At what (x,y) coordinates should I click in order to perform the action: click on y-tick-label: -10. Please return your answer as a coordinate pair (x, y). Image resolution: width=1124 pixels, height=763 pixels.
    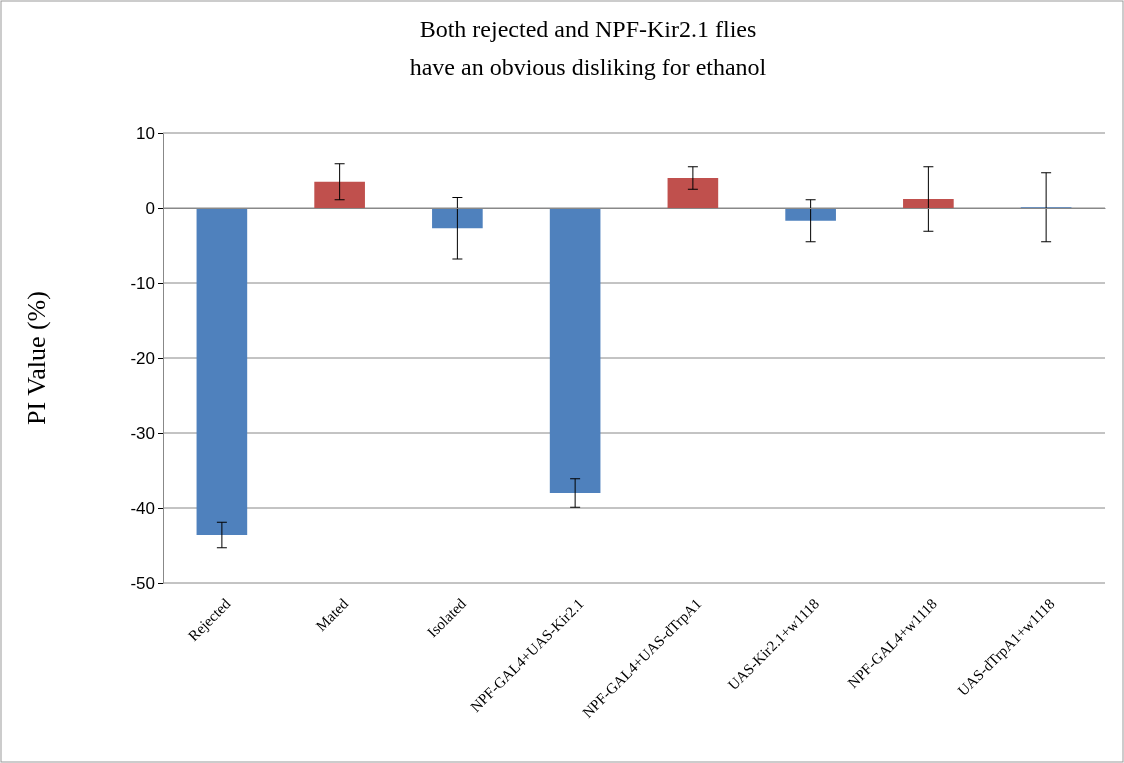
    Looking at the image, I should click on (142, 283).